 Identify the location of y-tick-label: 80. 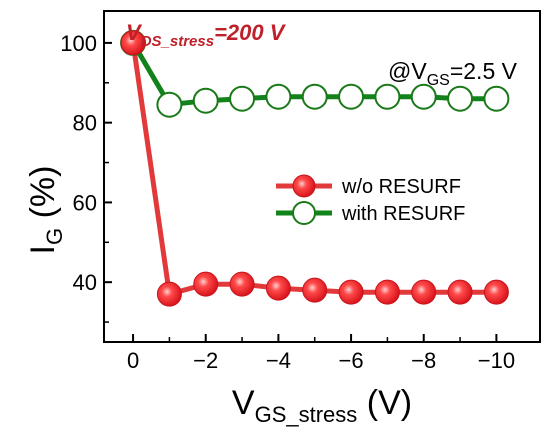
(85, 123).